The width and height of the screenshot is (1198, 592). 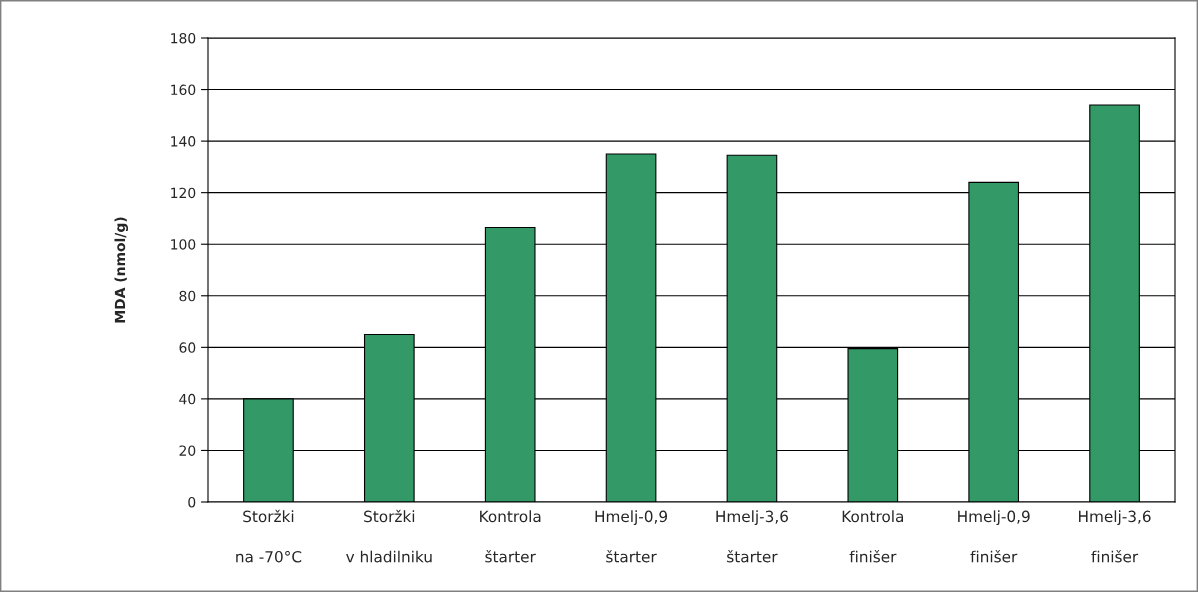 What do you see at coordinates (510, 536) in the screenshot?
I see `category-label: Kontrola štarter` at bounding box center [510, 536].